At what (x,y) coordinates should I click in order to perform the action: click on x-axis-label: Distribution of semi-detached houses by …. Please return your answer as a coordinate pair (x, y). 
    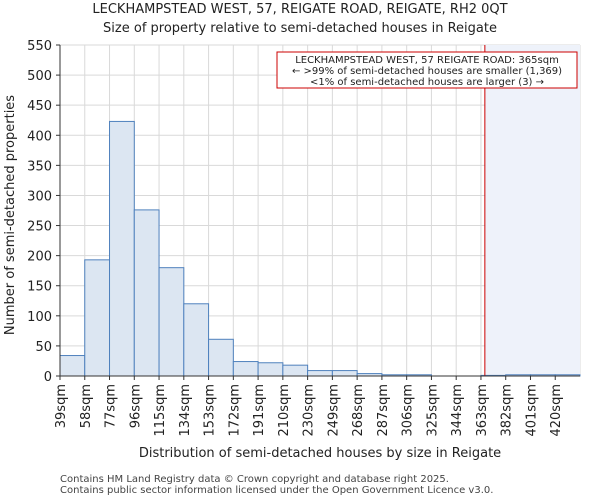
    Looking at the image, I should click on (320, 453).